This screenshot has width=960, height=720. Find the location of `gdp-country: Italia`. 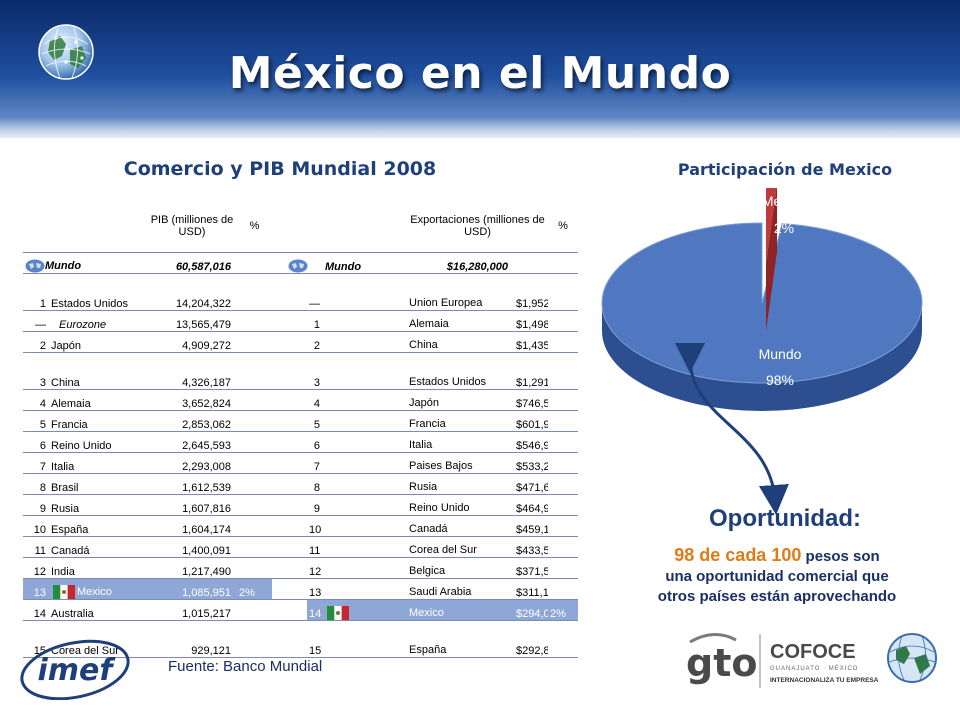

gdp-country: Italia is located at coordinates (98, 463).